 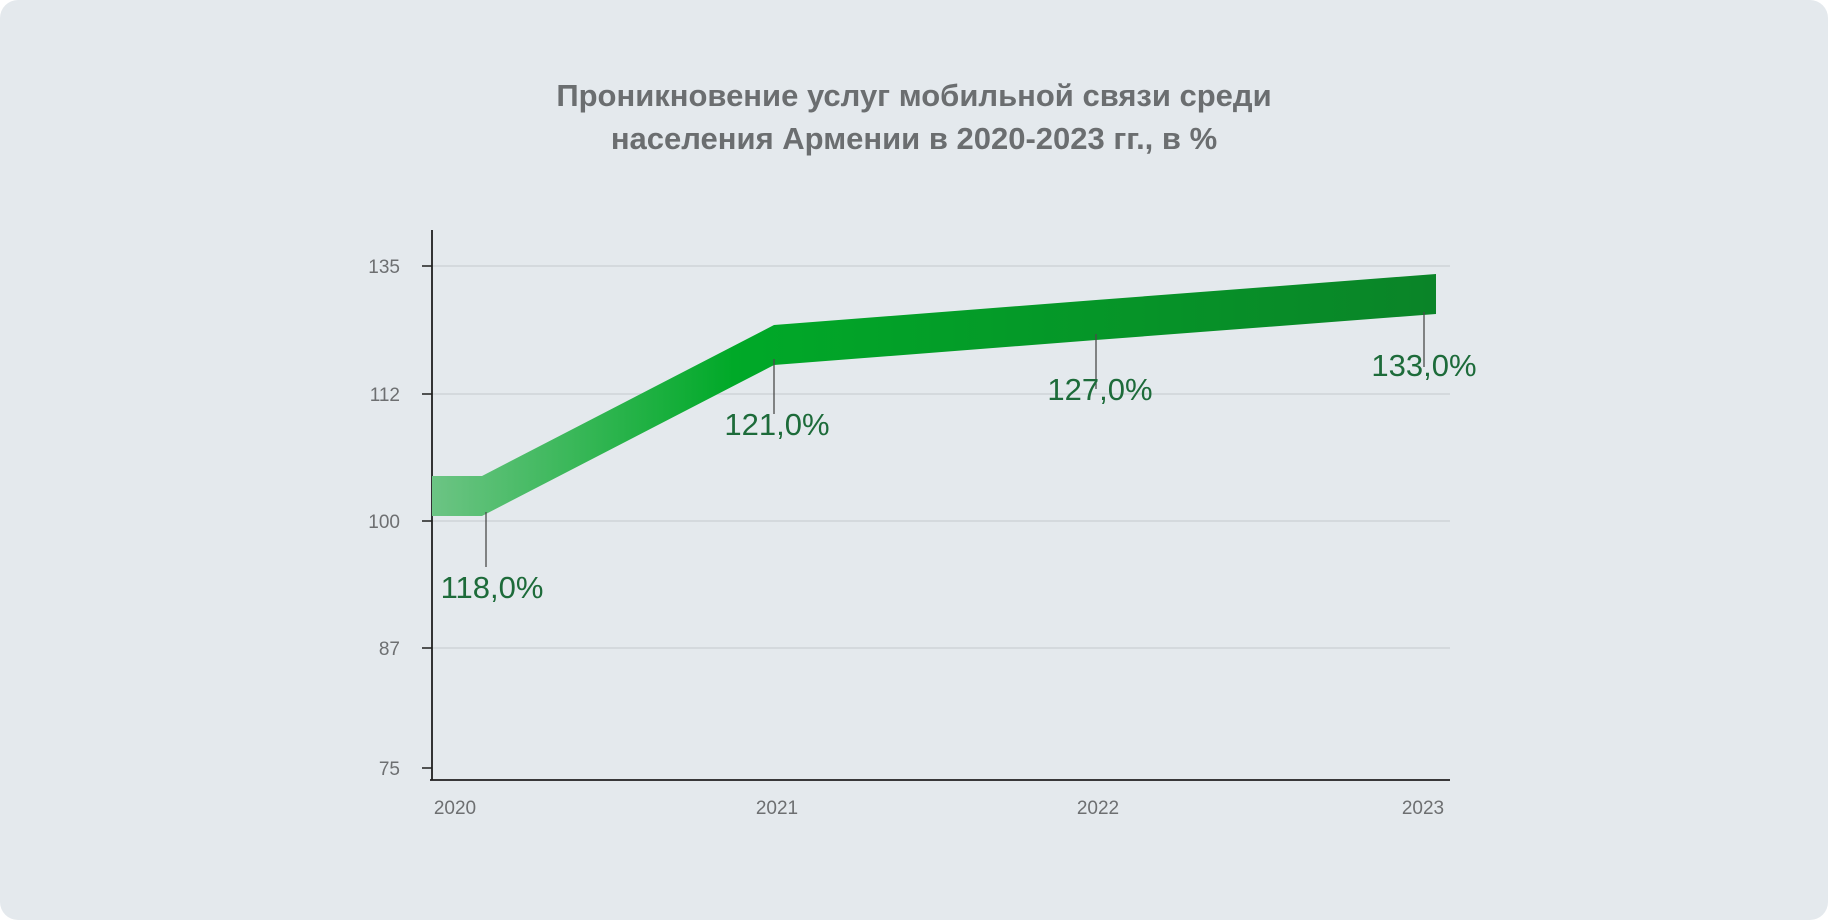 What do you see at coordinates (384, 267) in the screenshot?
I see `y-tick-label: 135` at bounding box center [384, 267].